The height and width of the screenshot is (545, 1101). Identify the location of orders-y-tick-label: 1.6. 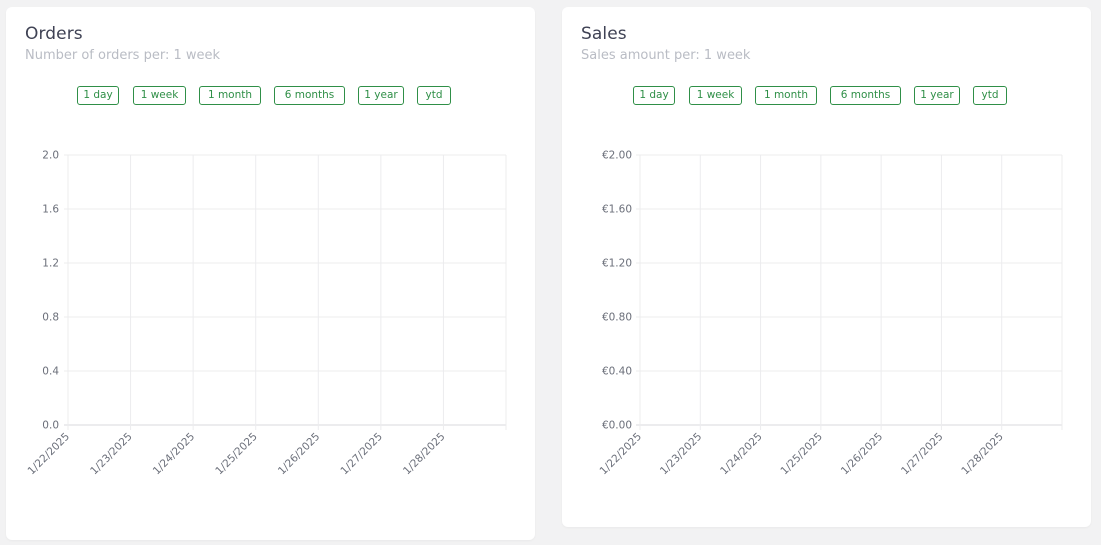
(50, 210).